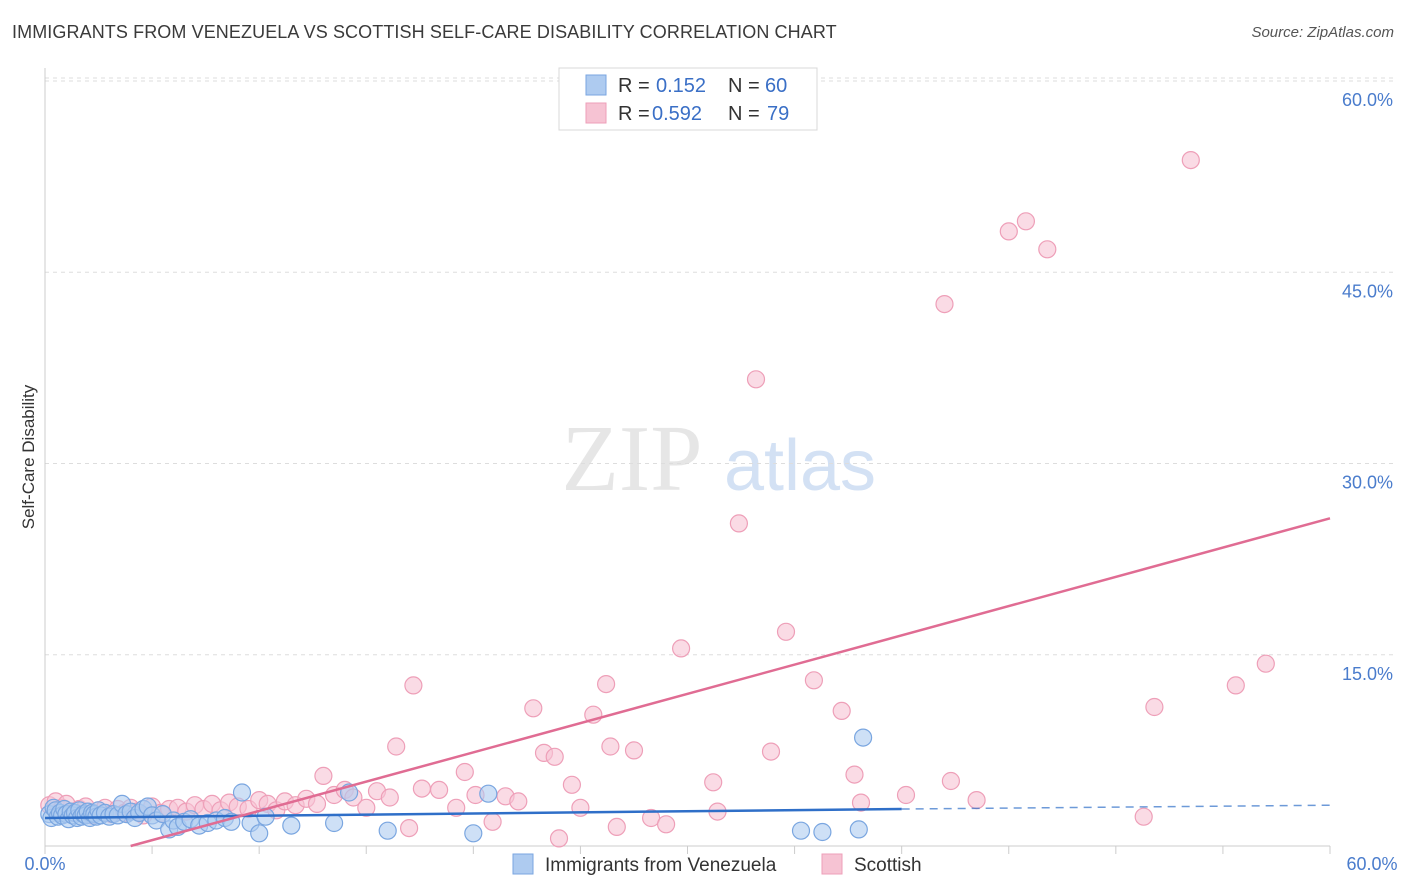  Describe the element at coordinates (473, 813) in the screenshot. I see `venezuela-trend-line` at that location.